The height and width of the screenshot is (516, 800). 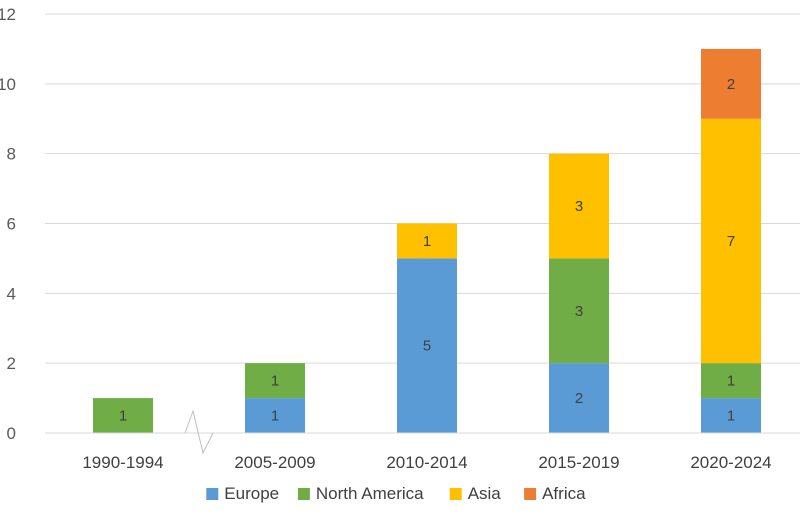 I want to click on bar-segment-asia-2020-2024, so click(x=731, y=241).